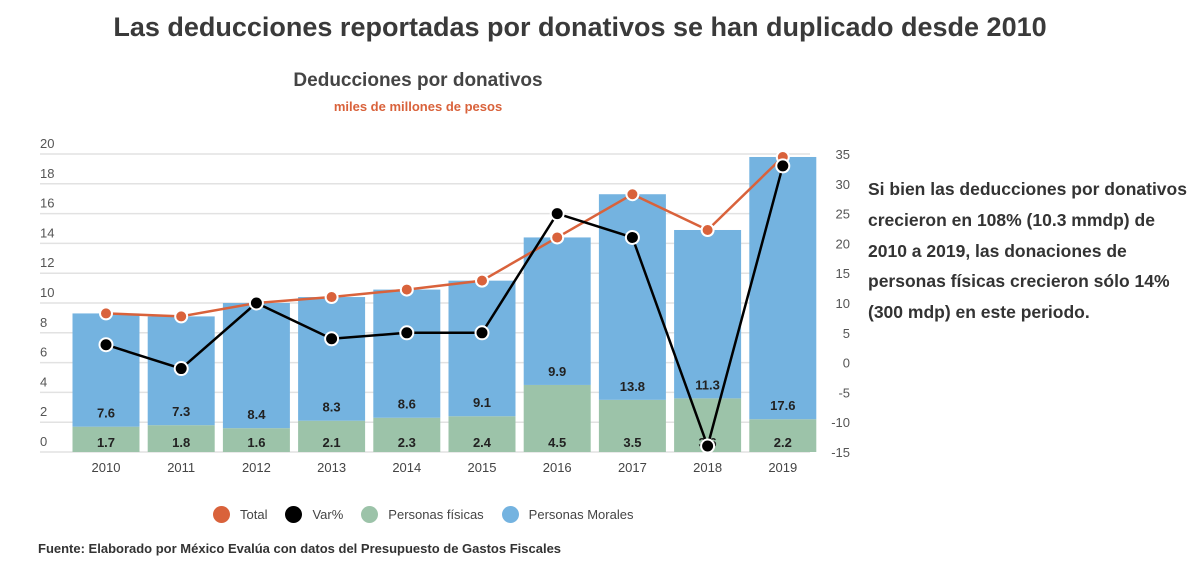 This screenshot has width=1200, height=583. Describe the element at coordinates (406, 467) in the screenshot. I see `x-tick-label: 2014` at that location.